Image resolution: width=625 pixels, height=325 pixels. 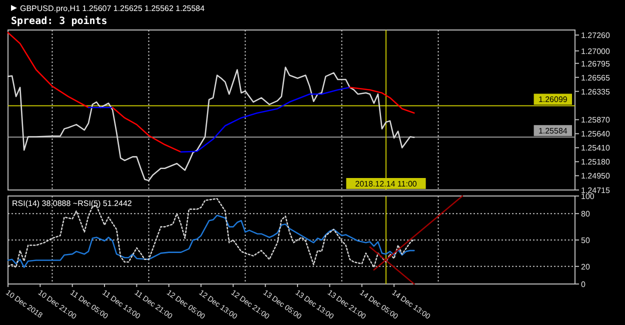 What do you see at coordinates (595, 120) in the screenshot?
I see `y-tick-label: 1.25870` at bounding box center [595, 120].